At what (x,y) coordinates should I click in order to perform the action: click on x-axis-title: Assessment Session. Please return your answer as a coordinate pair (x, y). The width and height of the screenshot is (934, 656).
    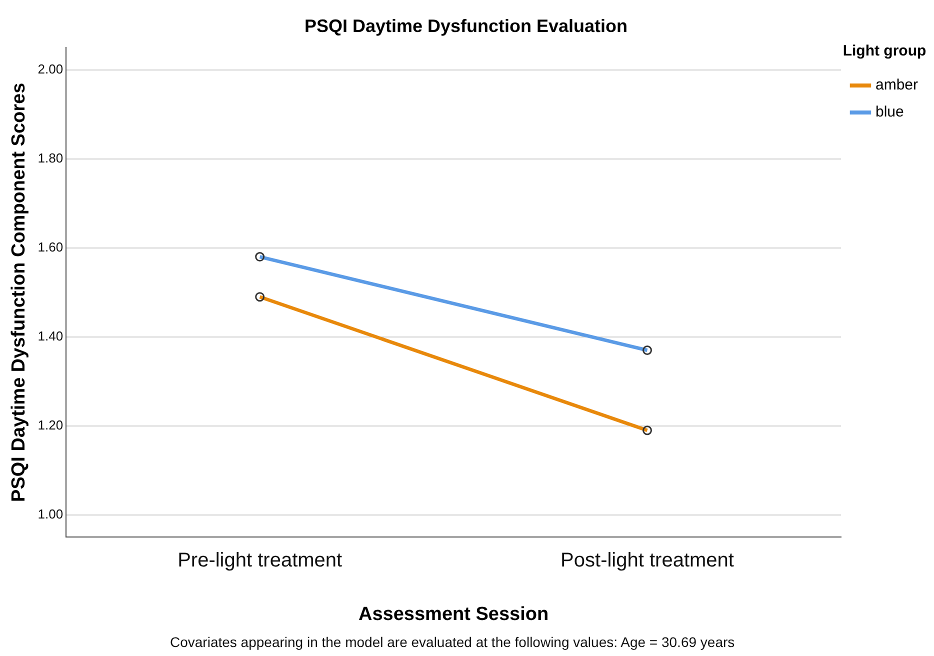
    Looking at the image, I should click on (453, 614).